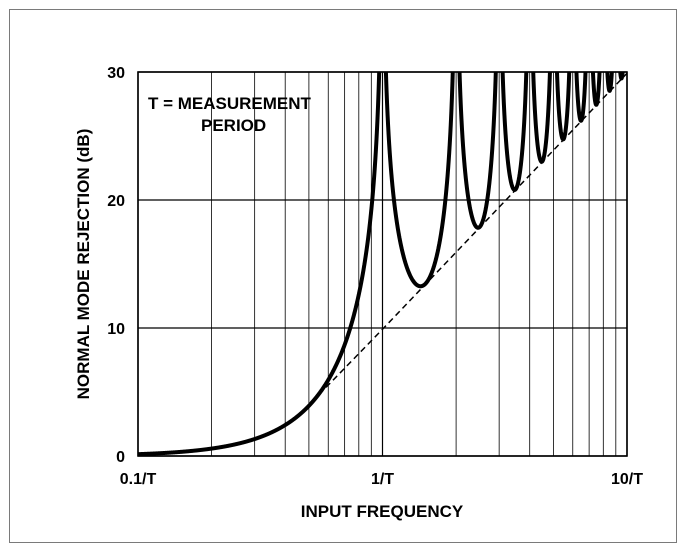  What do you see at coordinates (627, 479) in the screenshot?
I see `x-tick-label: 10/T` at bounding box center [627, 479].